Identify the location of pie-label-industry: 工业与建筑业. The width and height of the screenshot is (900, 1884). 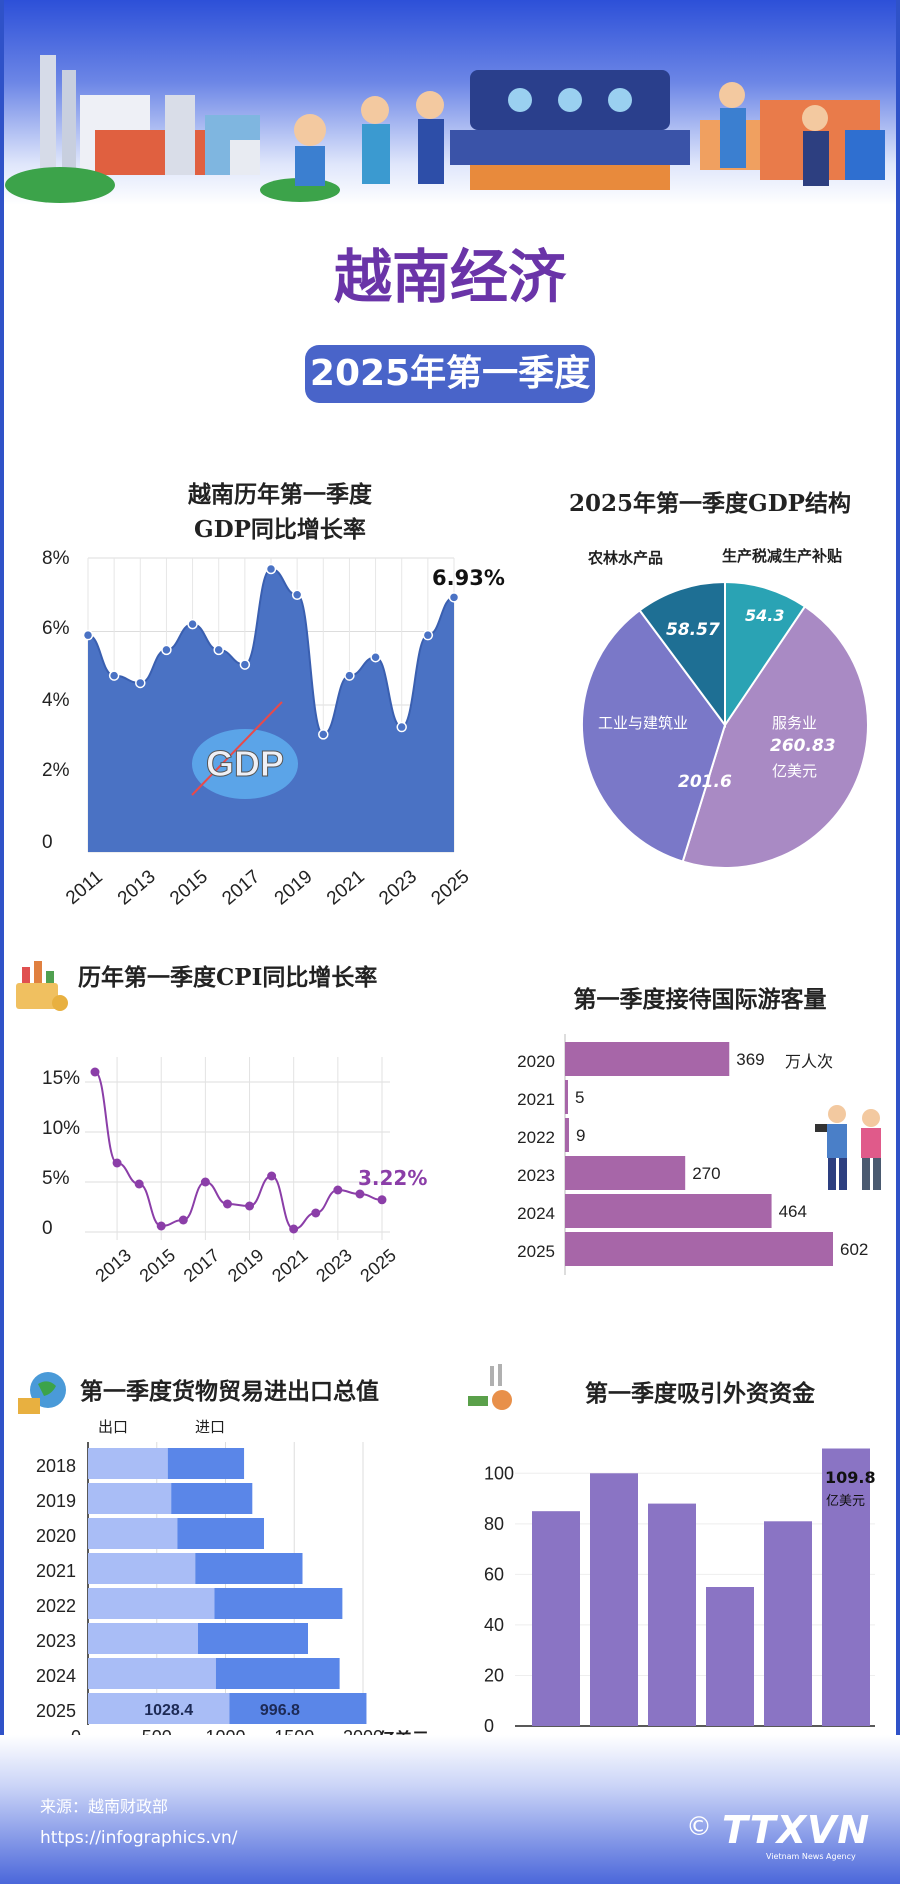
(643, 723).